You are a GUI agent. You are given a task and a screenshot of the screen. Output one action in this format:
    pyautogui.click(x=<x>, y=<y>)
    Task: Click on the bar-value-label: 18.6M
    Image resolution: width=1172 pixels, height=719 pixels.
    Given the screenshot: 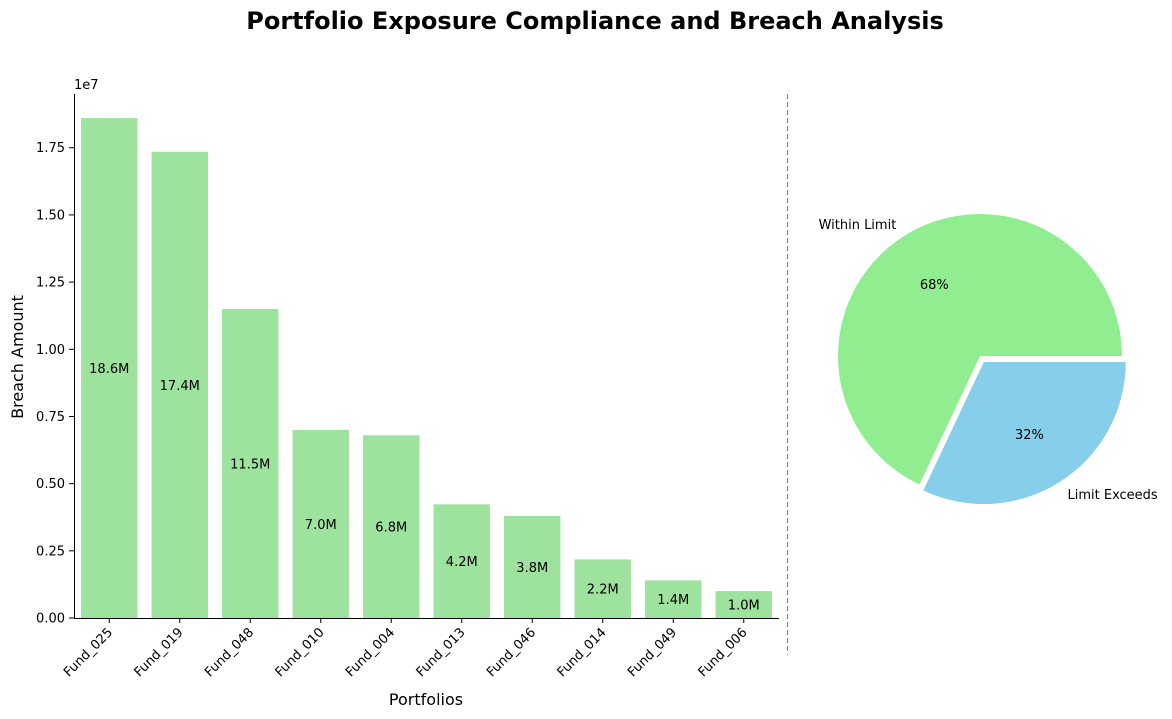 What is the action you would take?
    pyautogui.click(x=109, y=369)
    